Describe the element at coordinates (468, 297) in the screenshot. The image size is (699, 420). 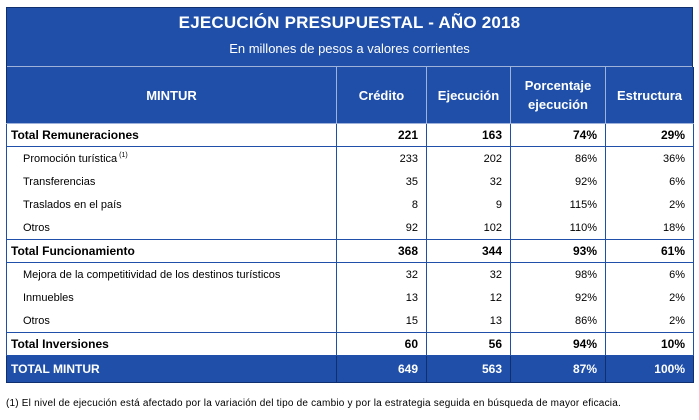
I see `cell-ejecucion: 12` at that location.